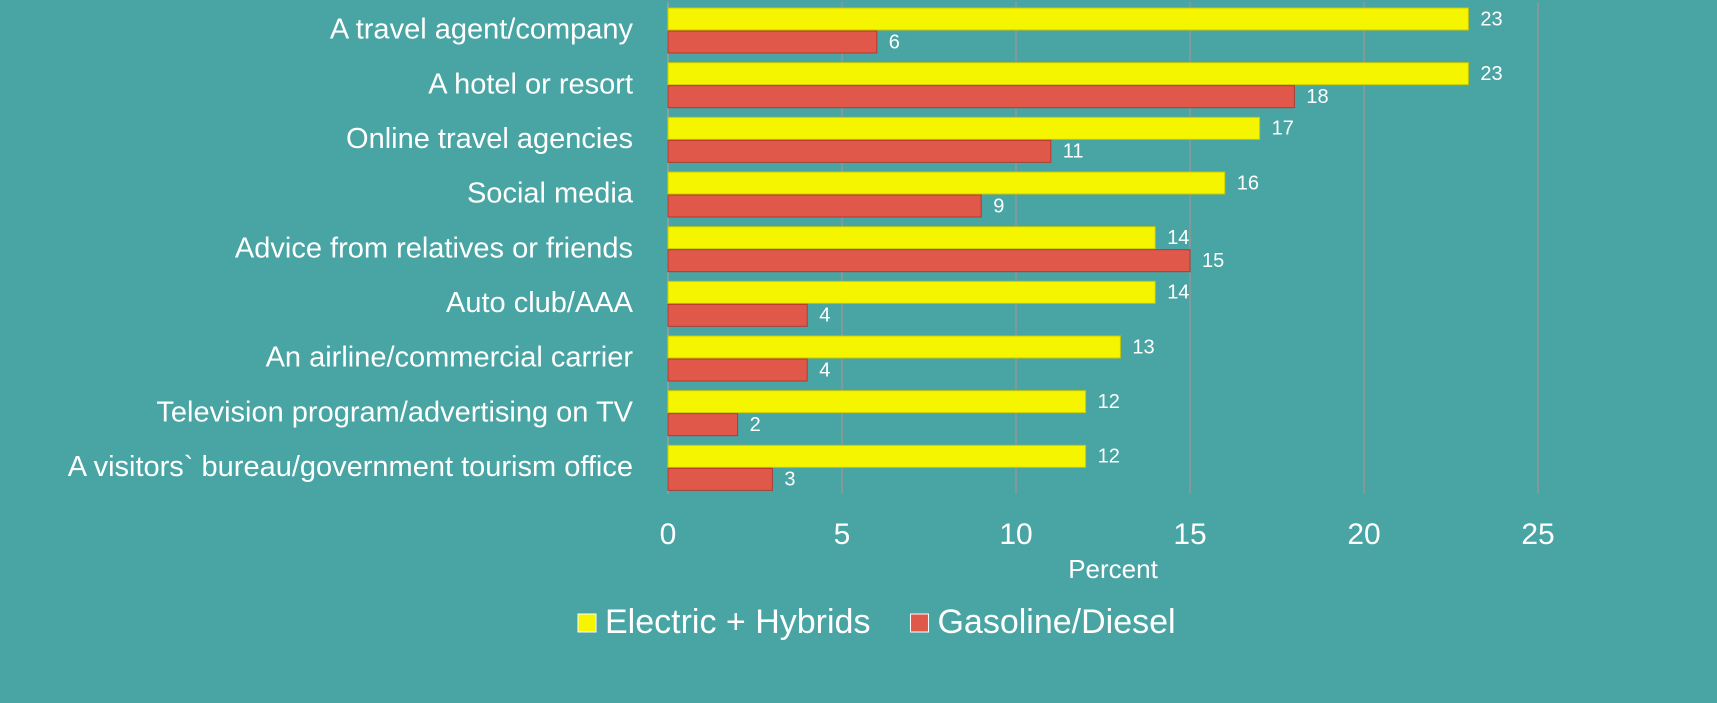 This screenshot has width=1717, height=703. I want to click on y-tick-label: Advice from relatives or friends, so click(434, 248).